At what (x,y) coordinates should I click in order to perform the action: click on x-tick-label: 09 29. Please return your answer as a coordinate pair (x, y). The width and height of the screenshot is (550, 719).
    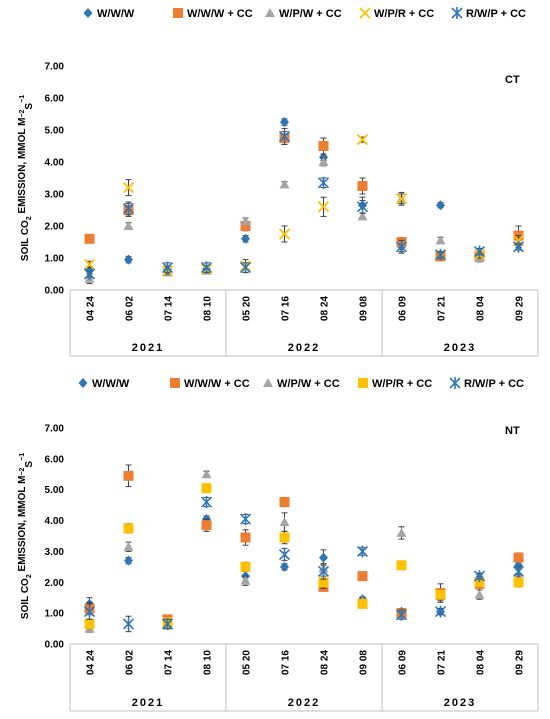
    Looking at the image, I should click on (520, 662).